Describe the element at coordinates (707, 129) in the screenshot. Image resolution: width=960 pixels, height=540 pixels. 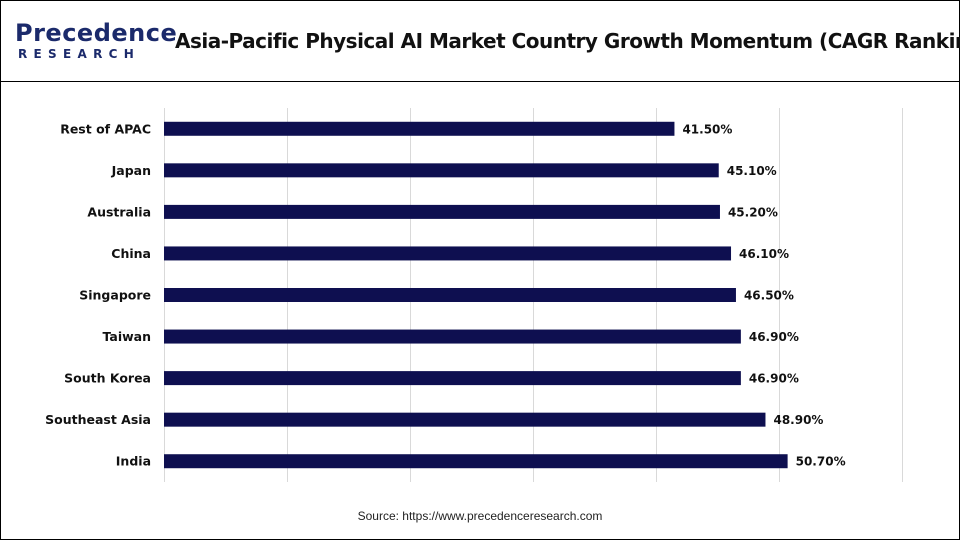
I see `data-label: 41.50%` at that location.